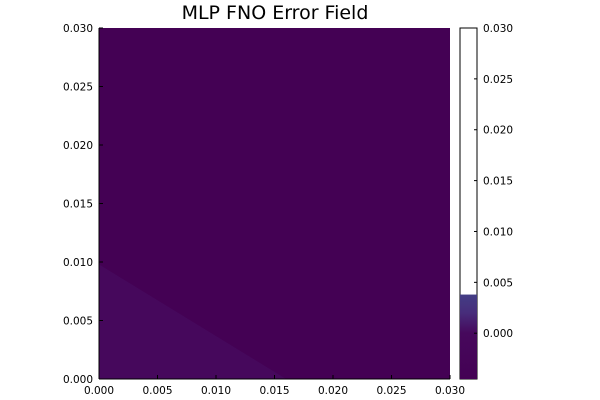 The width and height of the screenshot is (600, 400). Describe the element at coordinates (498, 182) in the screenshot. I see `colorbar-tick-label: 0.015` at that location.